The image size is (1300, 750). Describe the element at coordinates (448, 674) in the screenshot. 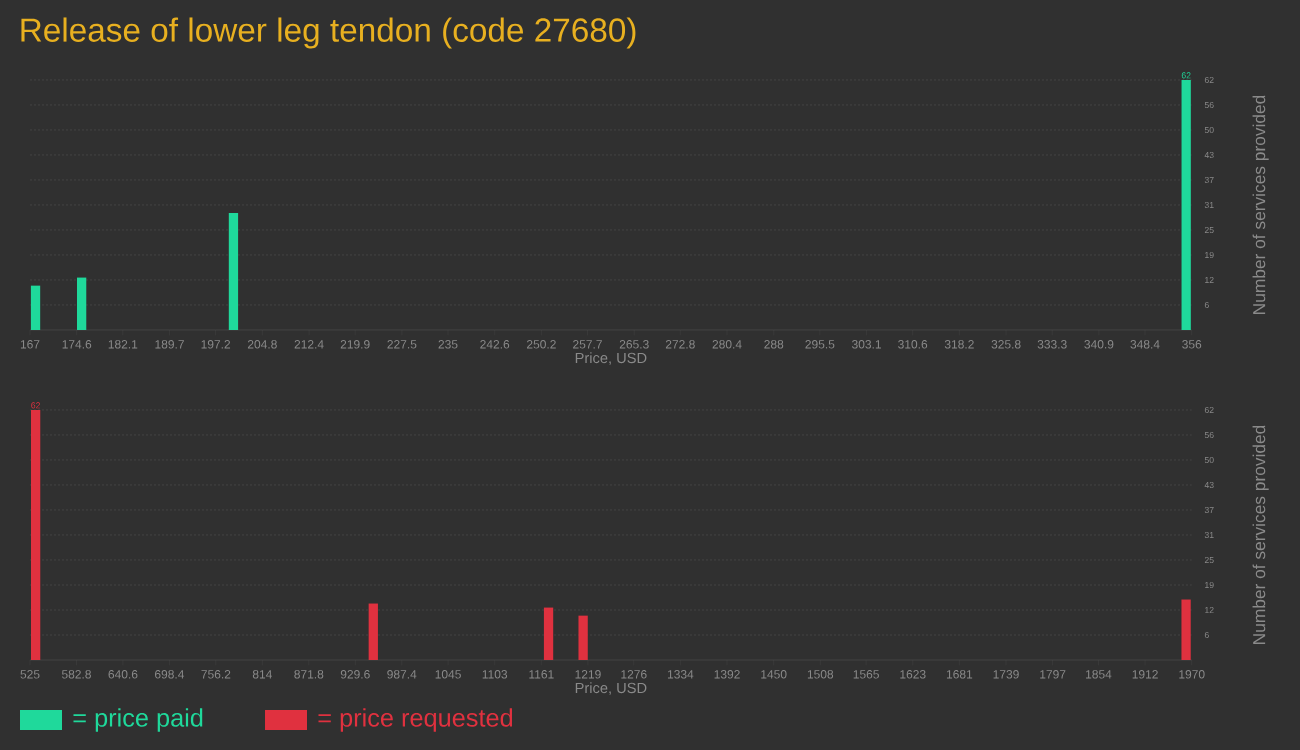

I see `x-tick-label: 1045` at that location.